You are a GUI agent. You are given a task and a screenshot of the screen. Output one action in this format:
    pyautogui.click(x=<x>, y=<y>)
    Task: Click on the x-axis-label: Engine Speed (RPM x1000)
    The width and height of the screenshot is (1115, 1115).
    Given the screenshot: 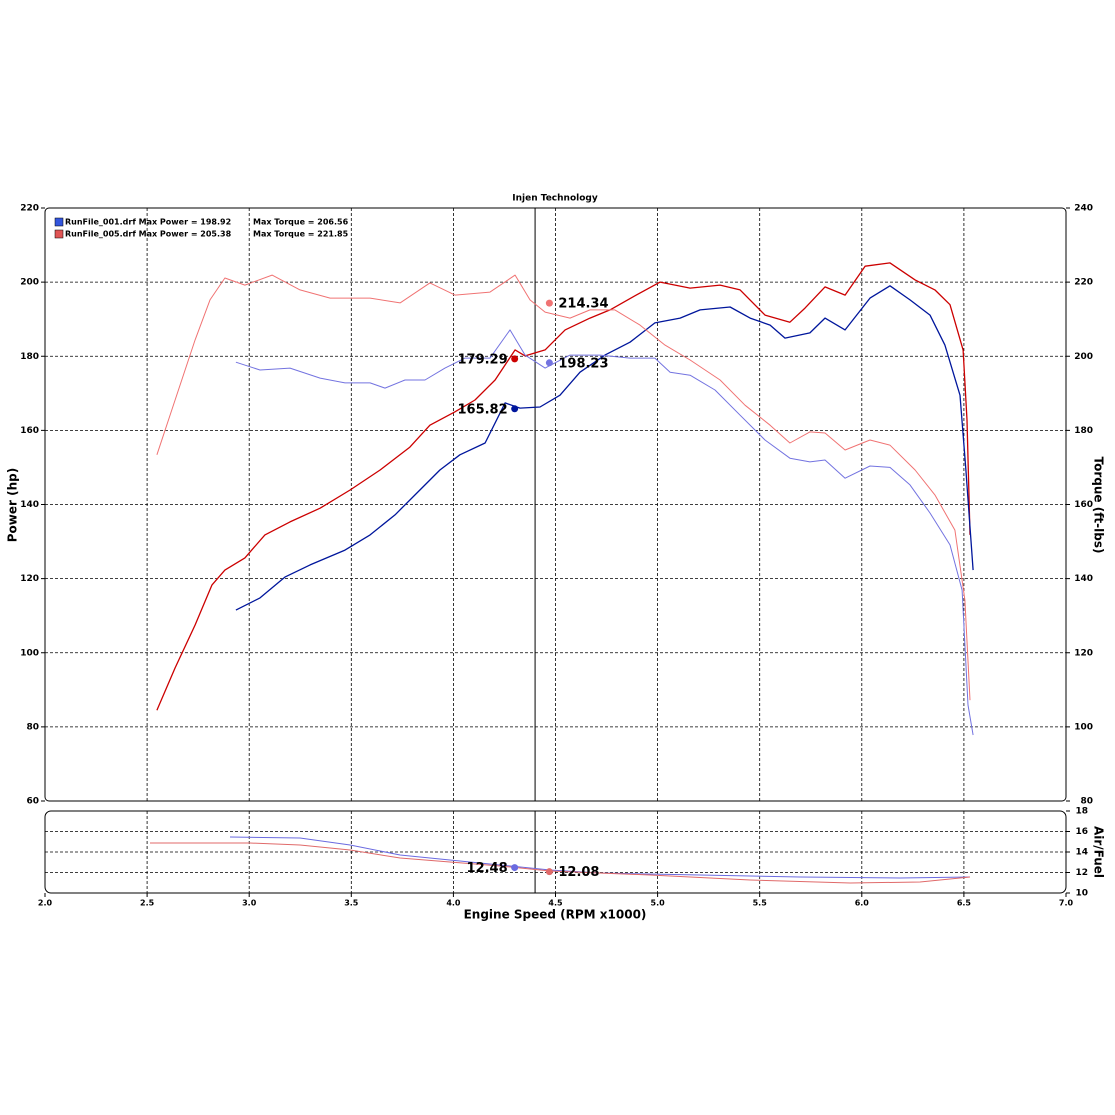 What is the action you would take?
    pyautogui.click(x=555, y=915)
    